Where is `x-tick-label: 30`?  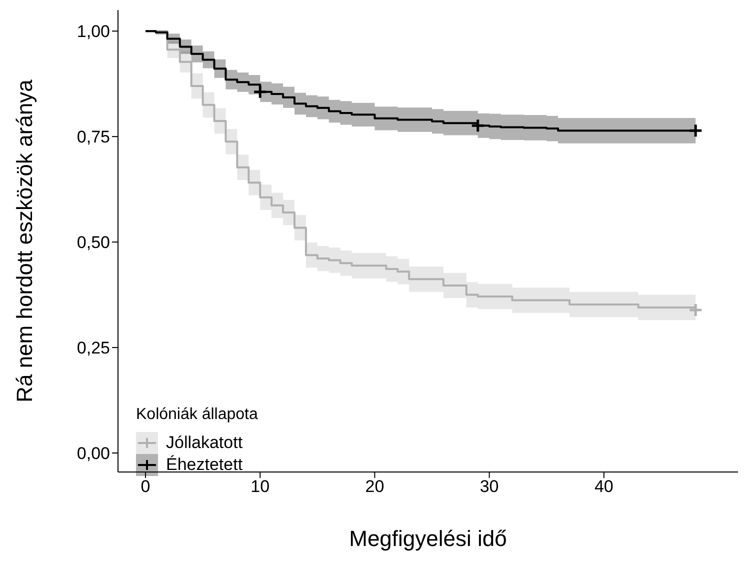 x-tick-label: 30 is located at coordinates (489, 486).